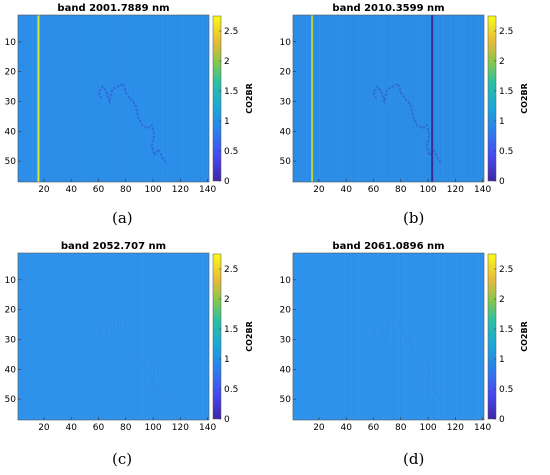  Describe the element at coordinates (414, 218) in the screenshot. I see `caption-b: (b)` at that location.